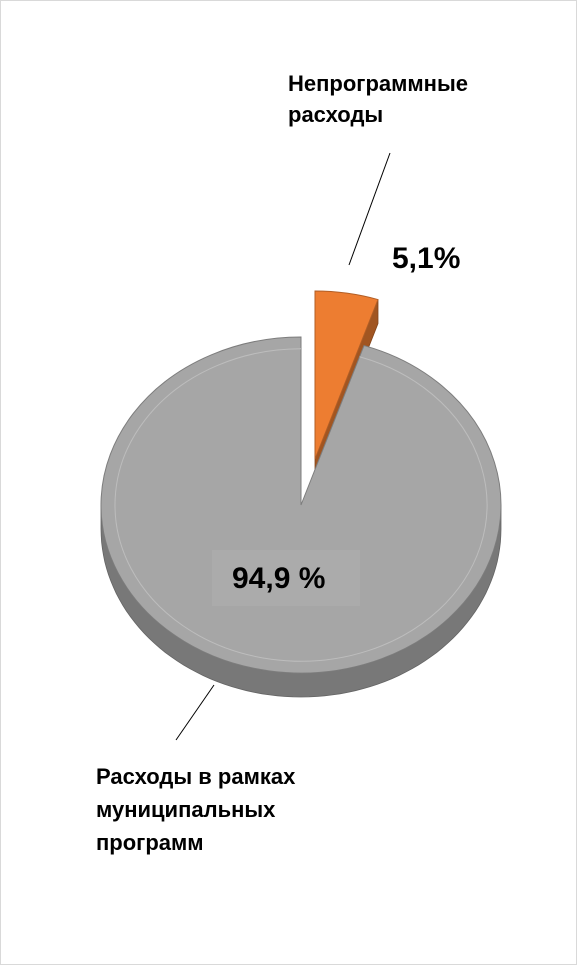  I want to click on label-program-line-2: муниципальных, so click(186, 809).